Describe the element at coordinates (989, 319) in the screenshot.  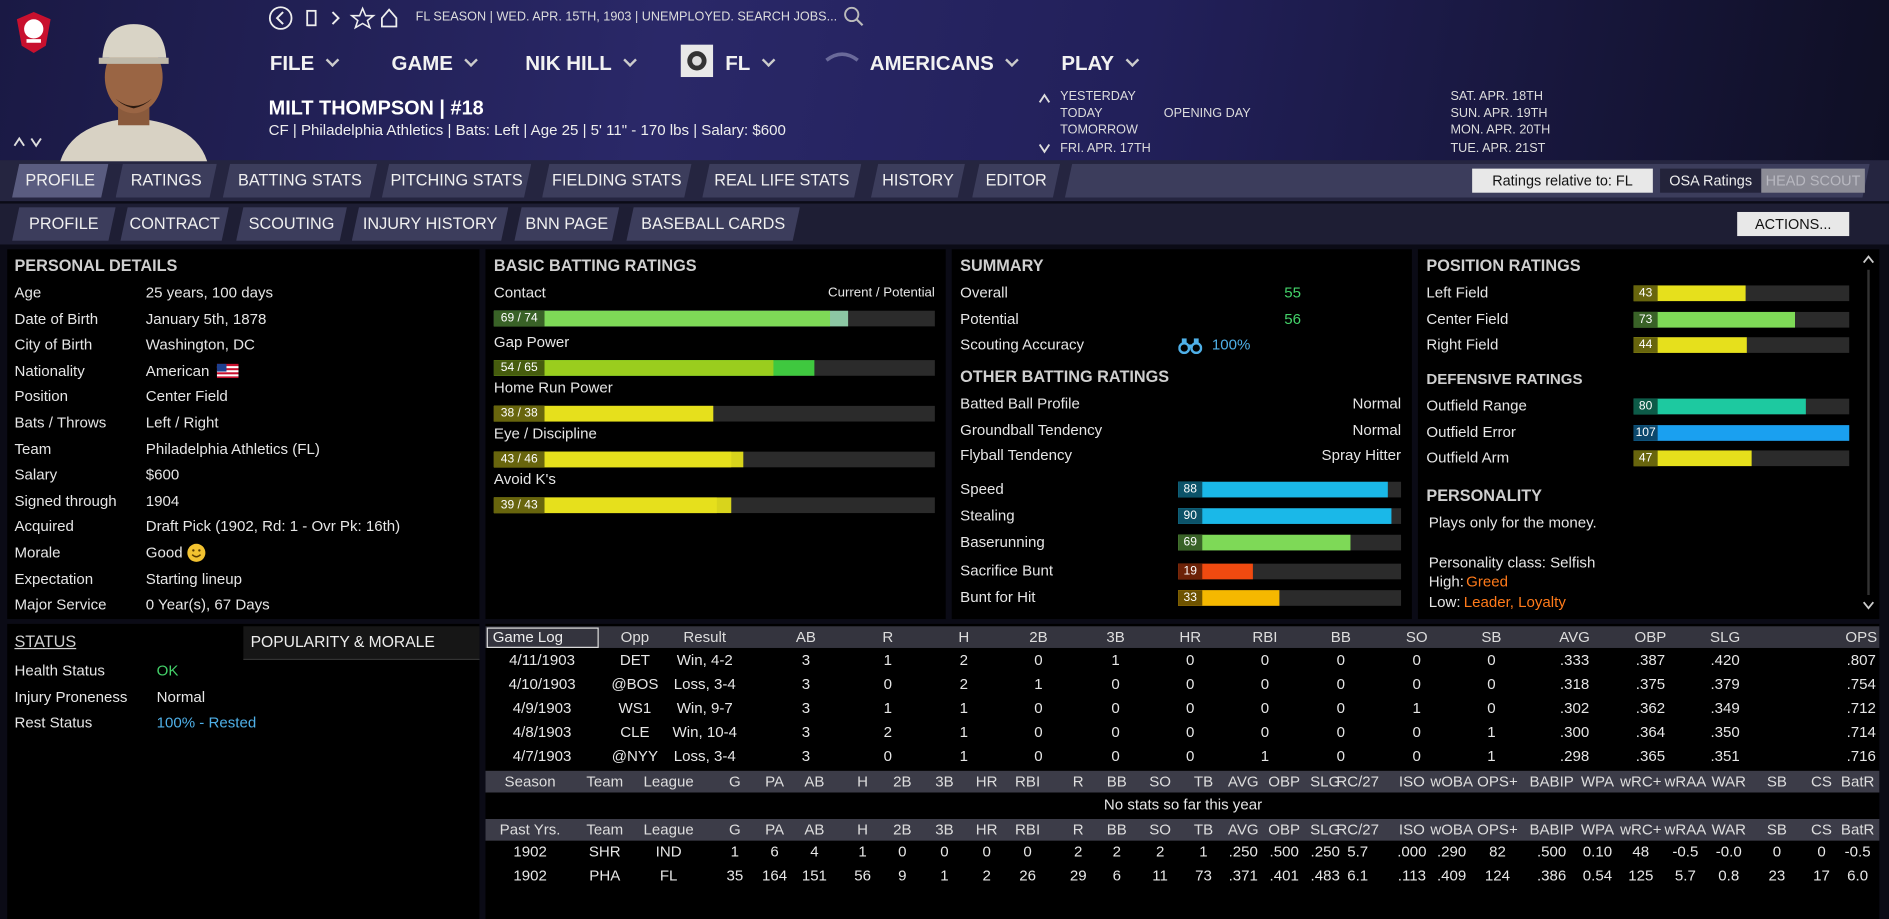
I see `summary-label: Potential` at that location.